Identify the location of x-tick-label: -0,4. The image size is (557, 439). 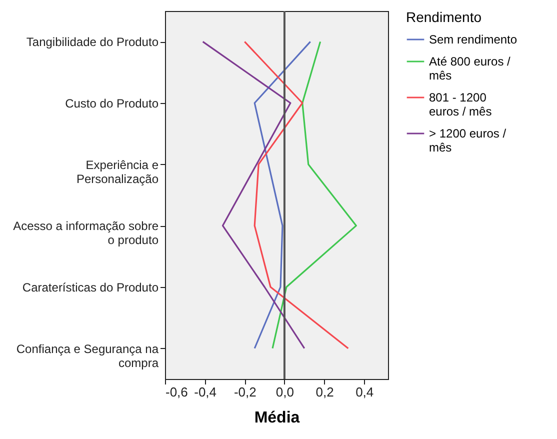
(205, 392).